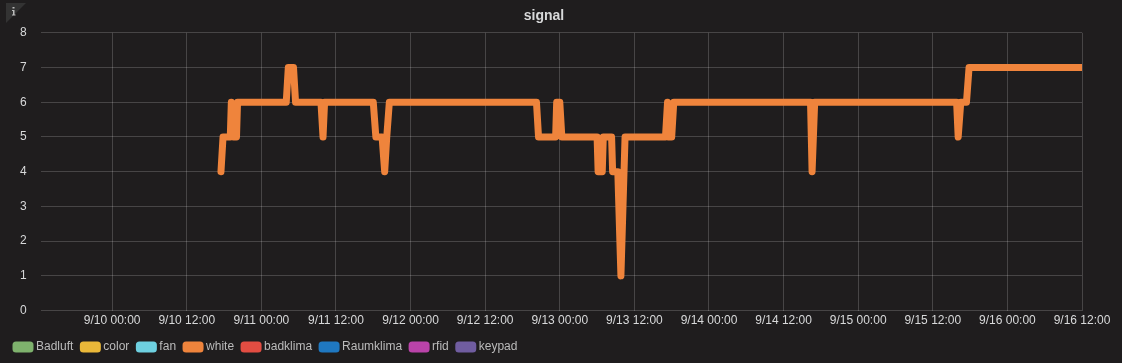 This screenshot has height=363, width=1122. What do you see at coordinates (1008, 320) in the screenshot?
I see `x-tick-label: 9/16 00:00` at bounding box center [1008, 320].